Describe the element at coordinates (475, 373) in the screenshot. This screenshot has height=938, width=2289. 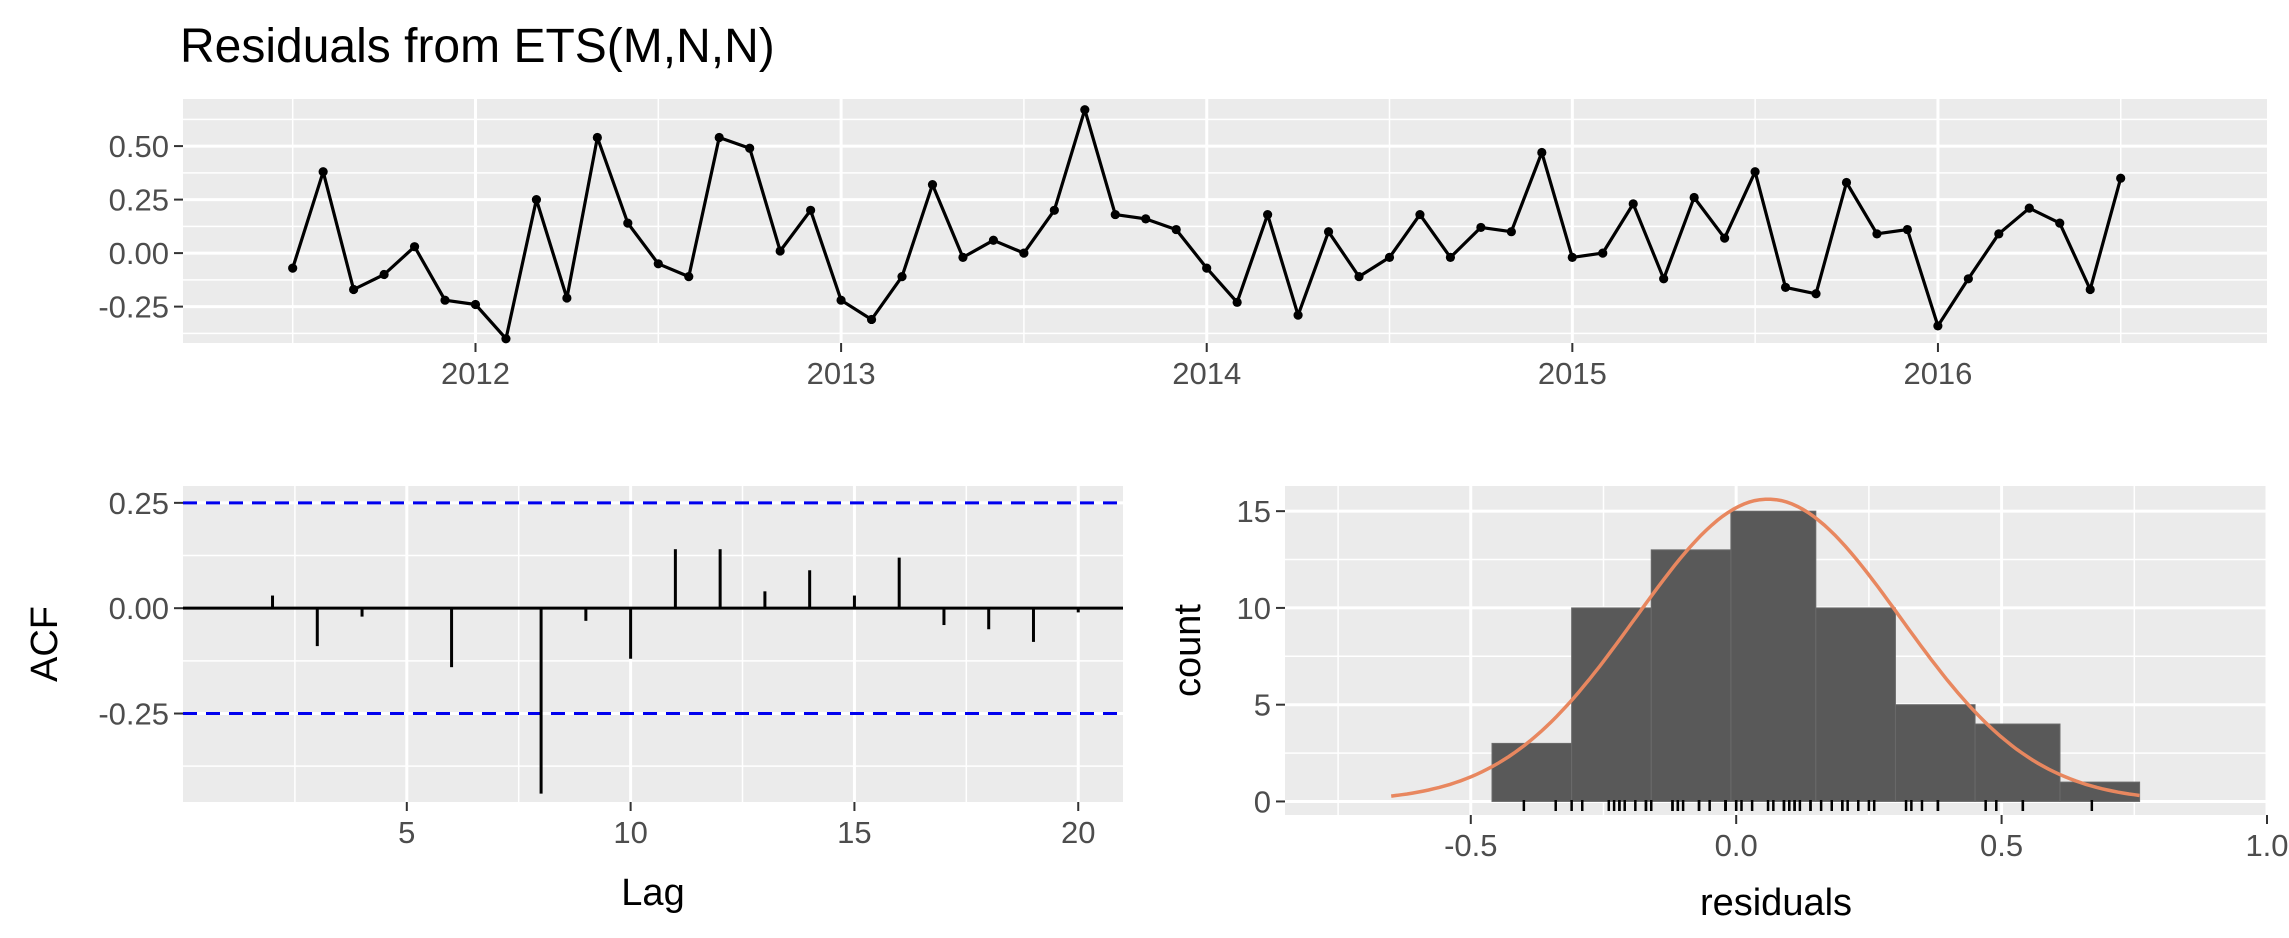
I see `x-tick-label: 2012` at that location.